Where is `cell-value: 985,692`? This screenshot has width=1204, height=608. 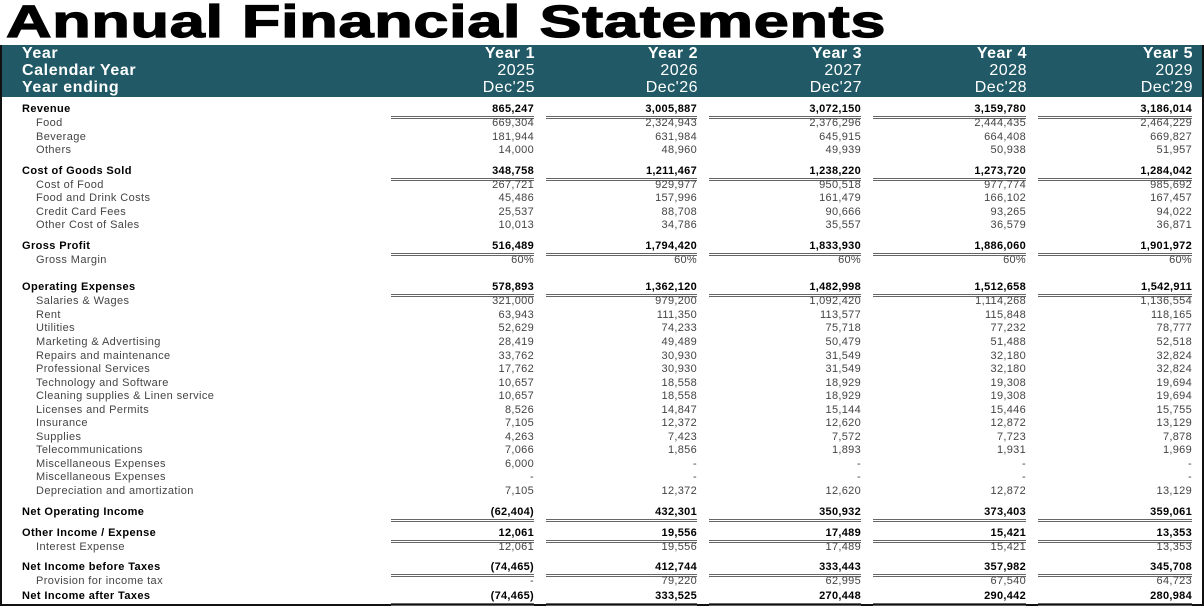
cell-value: 985,692 is located at coordinates (1171, 184).